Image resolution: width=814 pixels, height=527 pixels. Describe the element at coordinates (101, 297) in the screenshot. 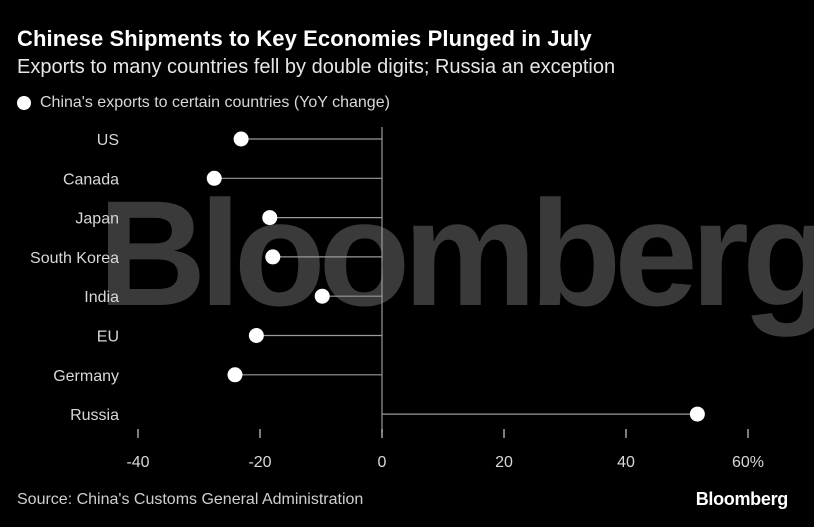

I see `category-label: India` at that location.